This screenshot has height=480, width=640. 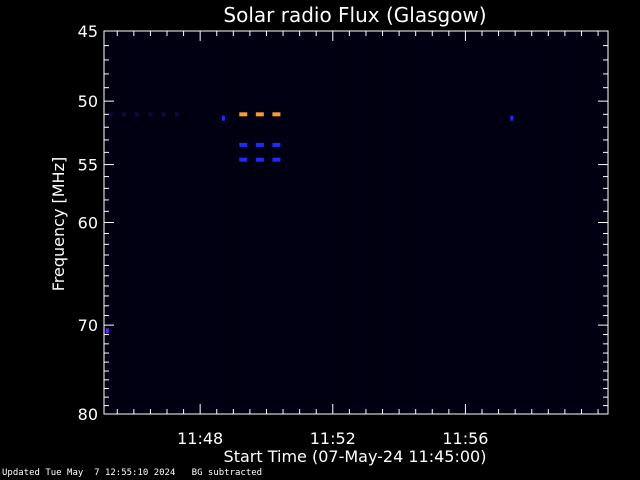 What do you see at coordinates (88, 223) in the screenshot?
I see `y-tick-label: 60` at bounding box center [88, 223].